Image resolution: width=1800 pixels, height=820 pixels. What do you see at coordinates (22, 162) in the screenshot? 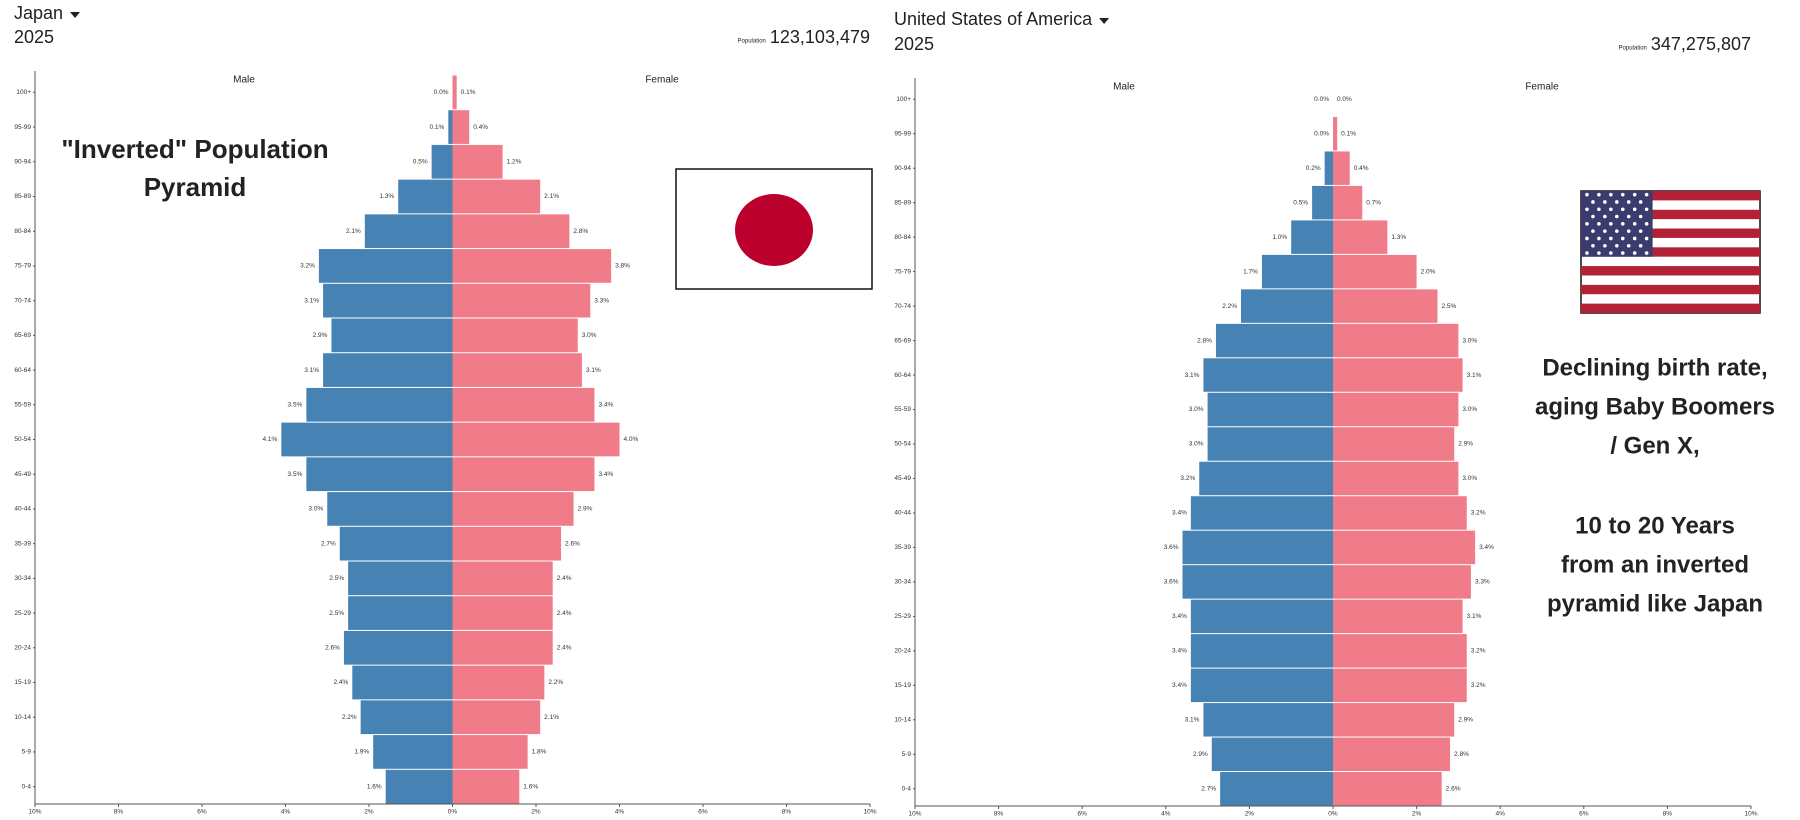
I see `y-tick-label: 90-94` at bounding box center [22, 162].